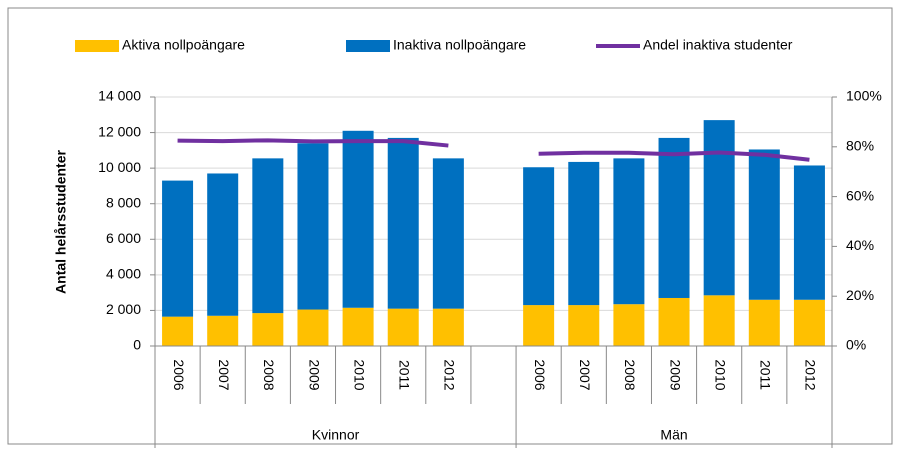 This screenshot has width=902, height=457. I want to click on y-tick-label: 6 000, so click(123, 238).